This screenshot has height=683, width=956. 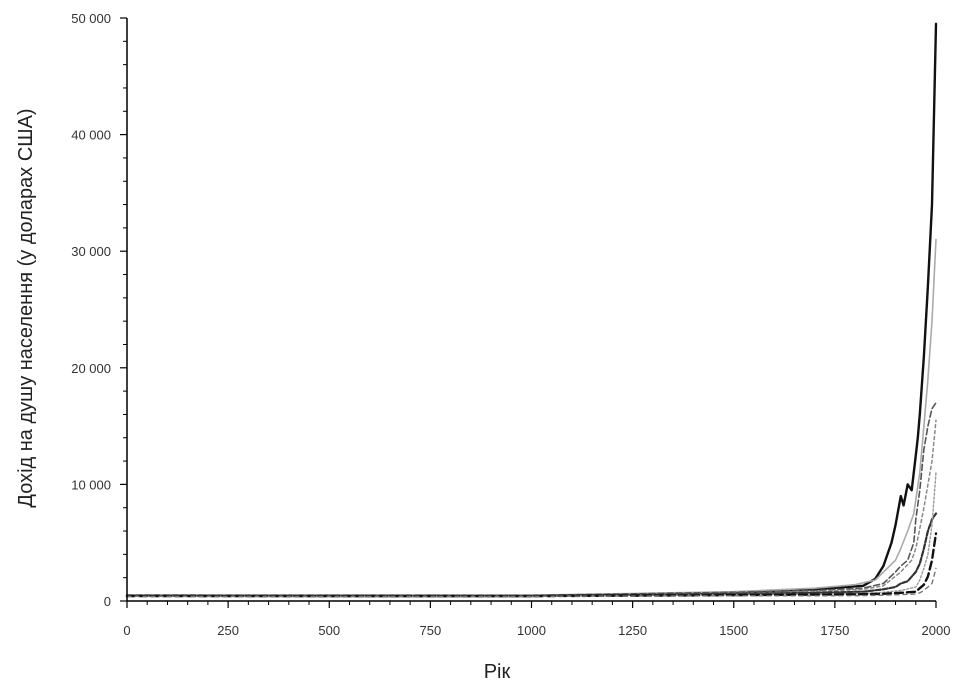 I want to click on x-tick-label: 1250, so click(x=632, y=630).